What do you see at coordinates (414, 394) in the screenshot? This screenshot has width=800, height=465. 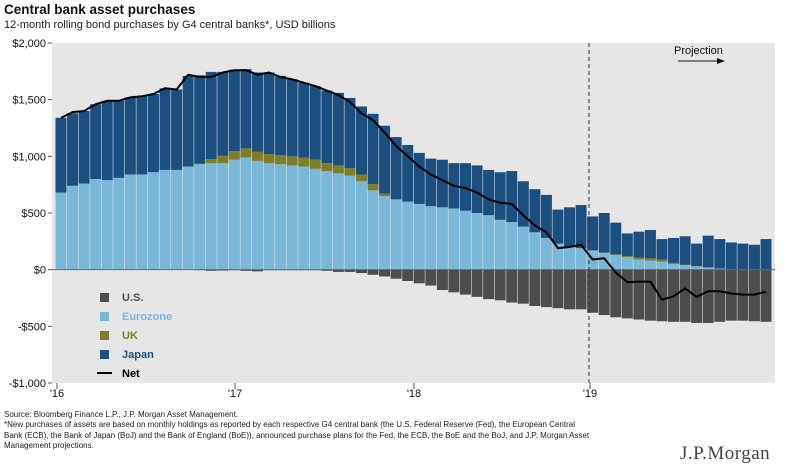 I see `x-tick-label: '18` at bounding box center [414, 394].